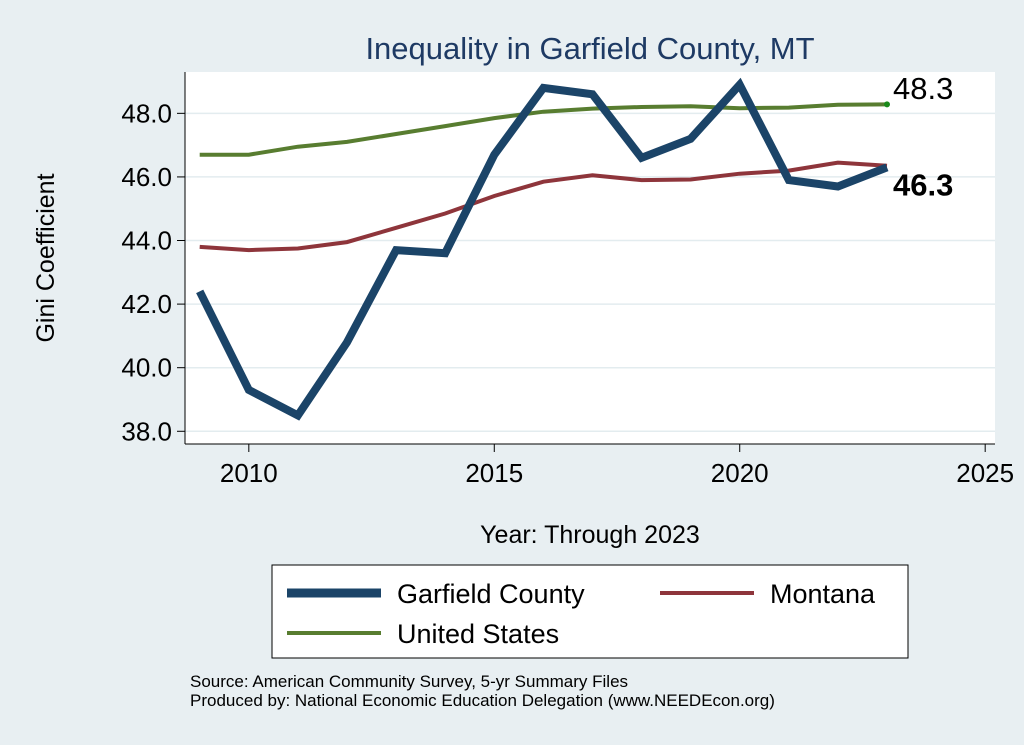 The image size is (1024, 745). I want to click on us-end-marker, so click(887, 104).